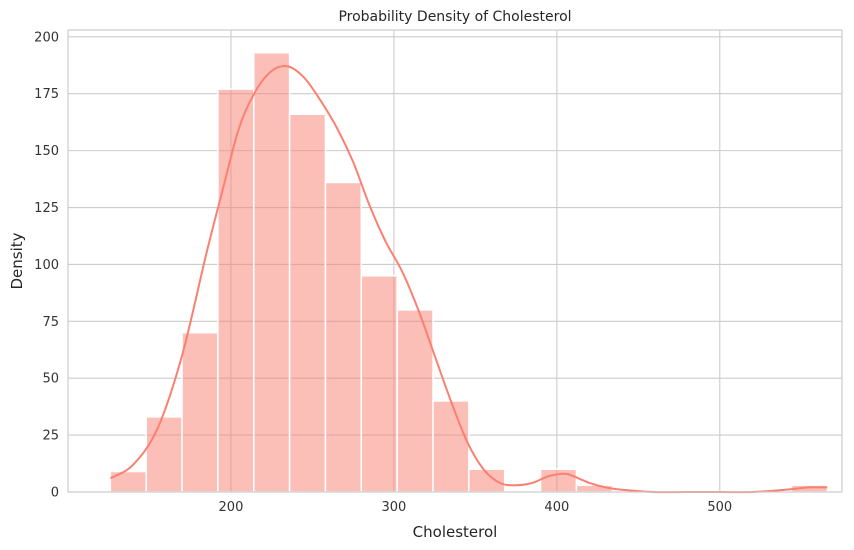  What do you see at coordinates (50, 322) in the screenshot?
I see `y-tick-label: 75` at bounding box center [50, 322].